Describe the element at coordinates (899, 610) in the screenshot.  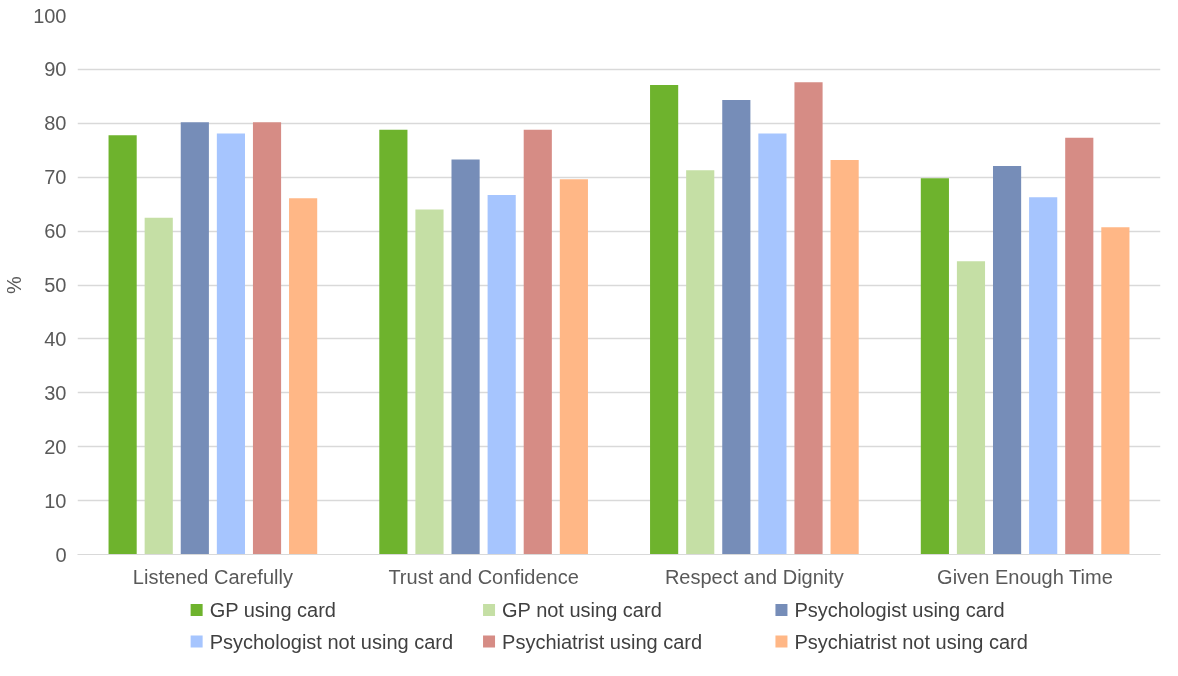
I see `legend-label: Psychologist using card` at that location.